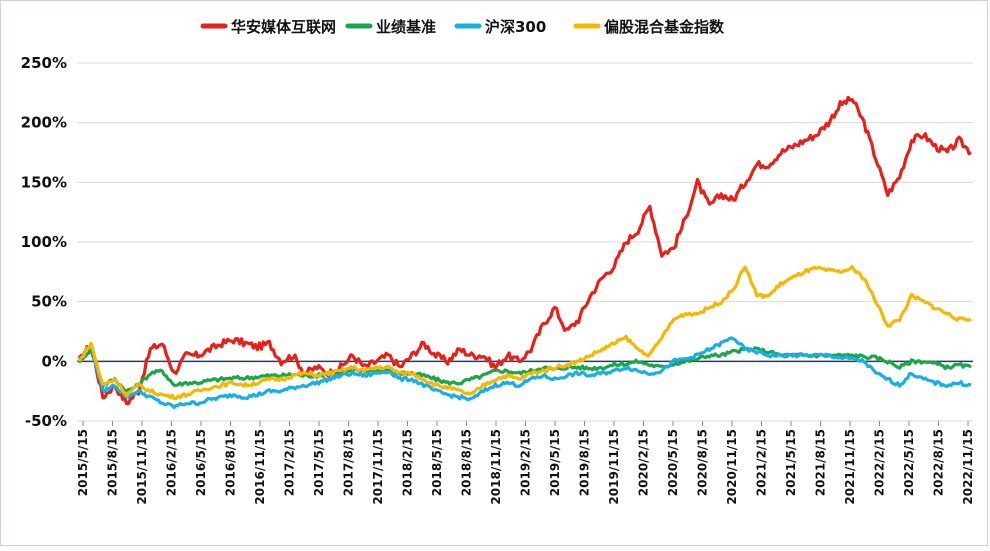 The width and height of the screenshot is (990, 551). What do you see at coordinates (732, 467) in the screenshot?
I see `x-tick-label: 2020/11/15` at bounding box center [732, 467].